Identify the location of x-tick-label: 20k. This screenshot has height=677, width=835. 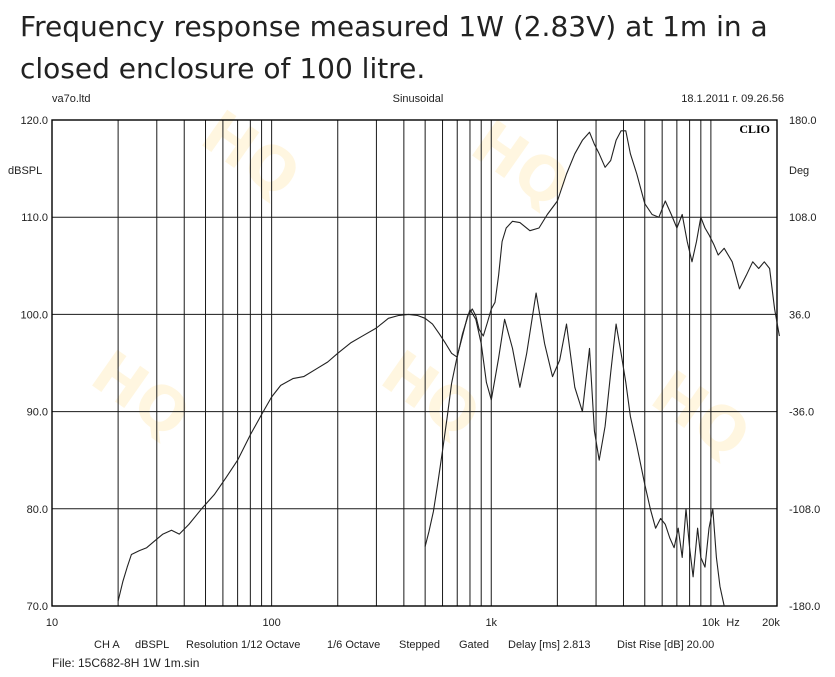
(771, 623).